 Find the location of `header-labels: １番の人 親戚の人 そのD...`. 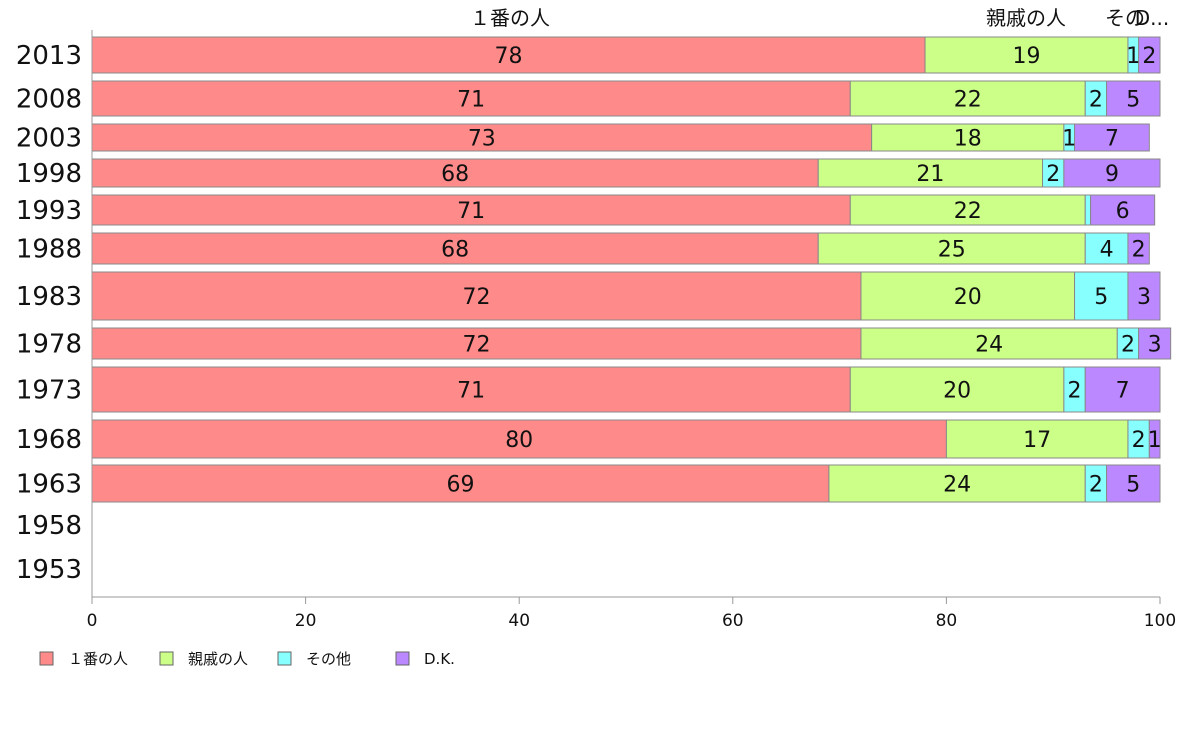

header-labels: １番の人 親戚の人 そのD... is located at coordinates (819, 18).